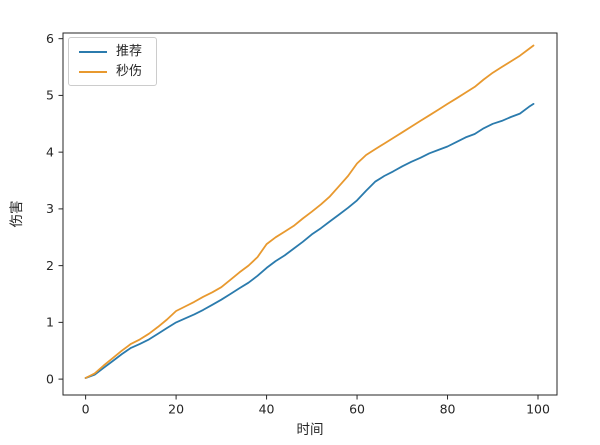  Describe the element at coordinates (50, 265) in the screenshot. I see `y-tick-label: 2` at that location.